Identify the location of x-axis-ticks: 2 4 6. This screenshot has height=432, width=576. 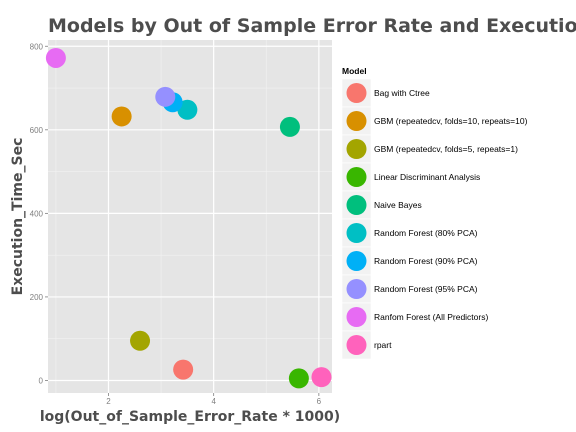
(214, 399).